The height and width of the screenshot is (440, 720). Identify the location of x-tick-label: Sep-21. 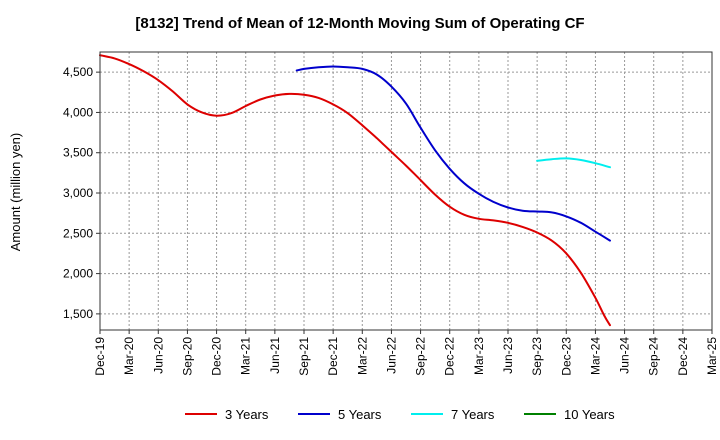
(304, 356).